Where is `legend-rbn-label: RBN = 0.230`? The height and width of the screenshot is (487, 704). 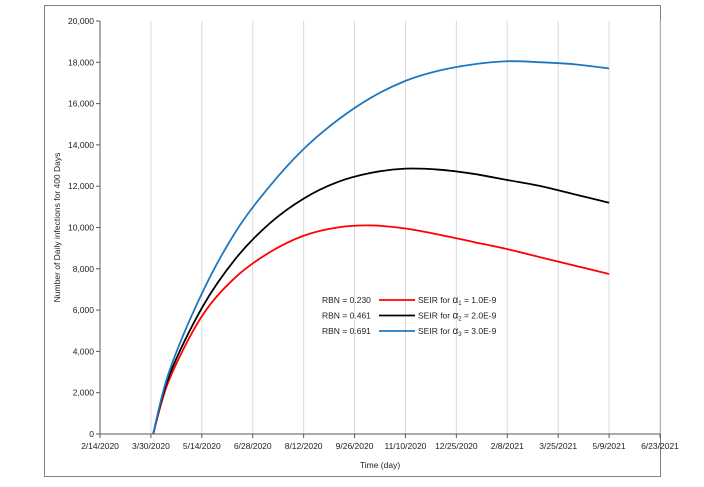 legend-rbn-label: RBN = 0.230 is located at coordinates (346, 300).